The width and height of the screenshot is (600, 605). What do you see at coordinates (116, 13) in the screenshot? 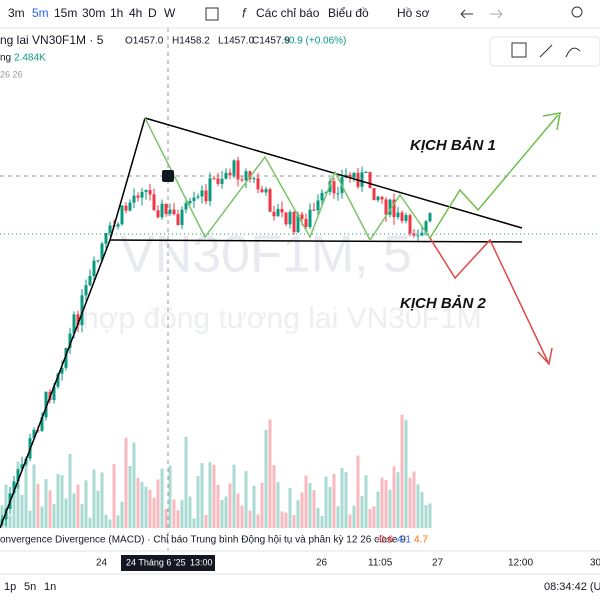
I see `interval-button: 1h` at bounding box center [116, 13].